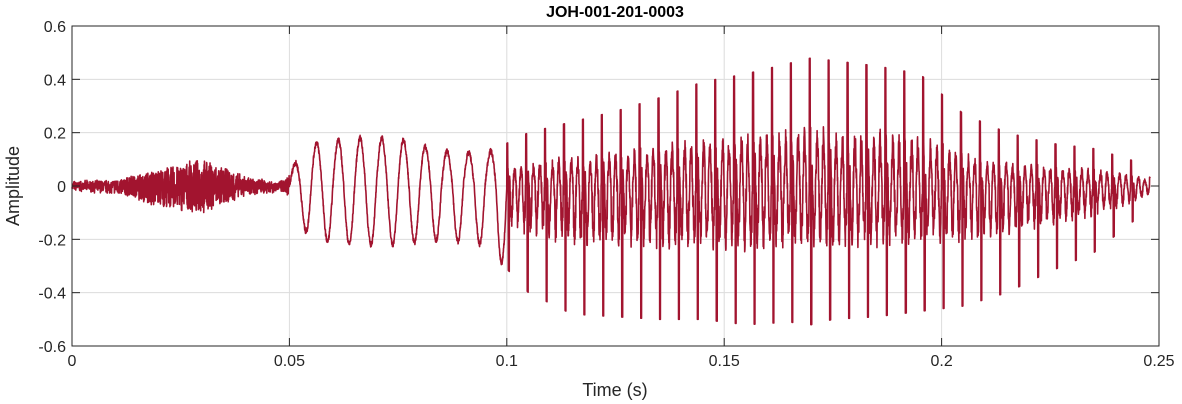 Image resolution: width=1182 pixels, height=404 pixels. What do you see at coordinates (1158, 361) in the screenshot?
I see `x-tick-label: 0.25` at bounding box center [1158, 361].